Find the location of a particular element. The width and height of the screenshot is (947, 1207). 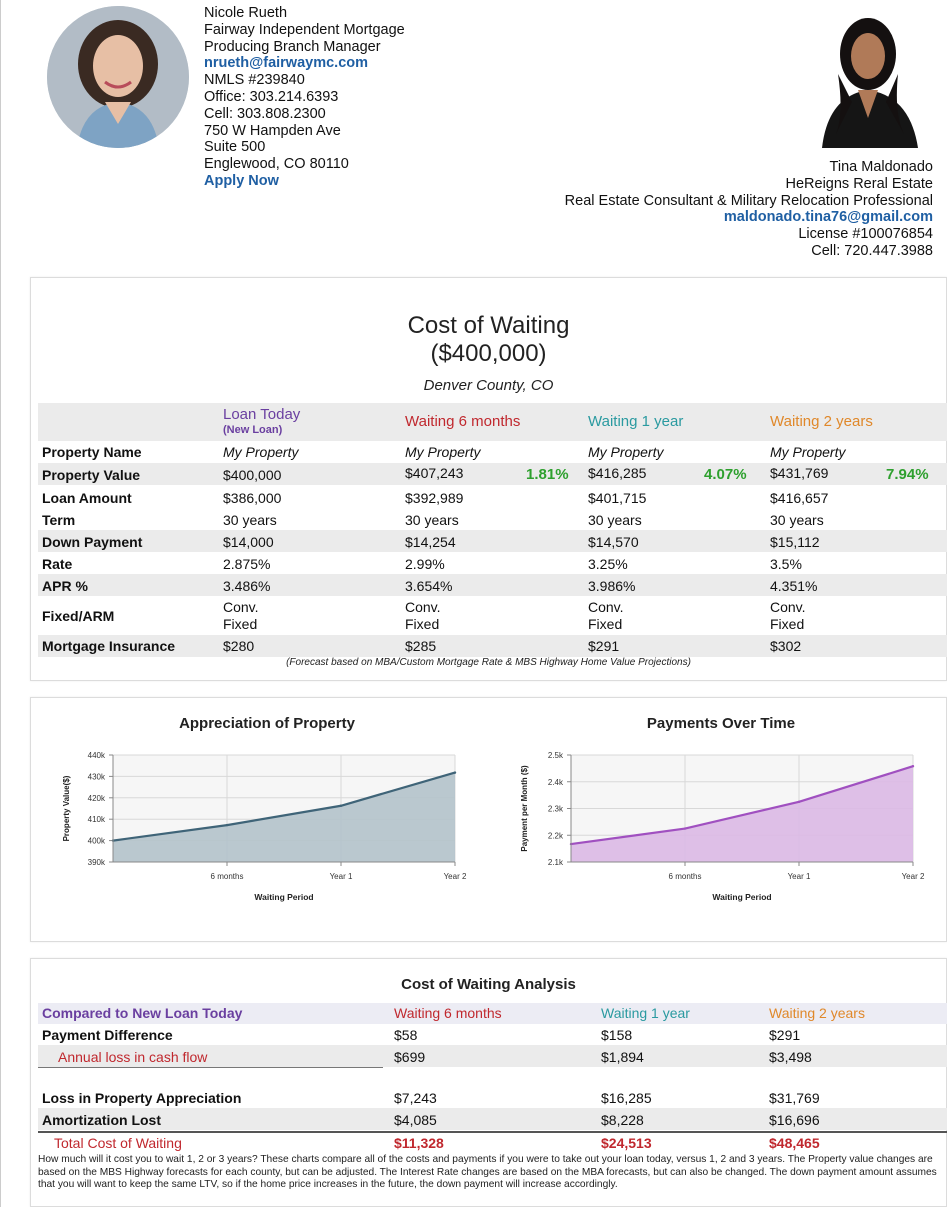

row-label-loss-appreciation: Loss in Property Appreciation is located at coordinates (142, 1098).